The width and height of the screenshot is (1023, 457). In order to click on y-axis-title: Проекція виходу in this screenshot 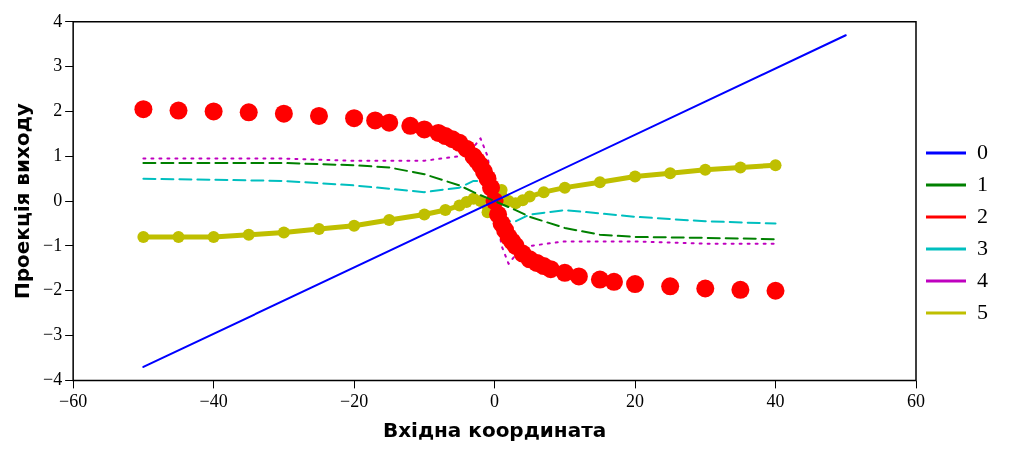, I will do `click(22, 201)`.